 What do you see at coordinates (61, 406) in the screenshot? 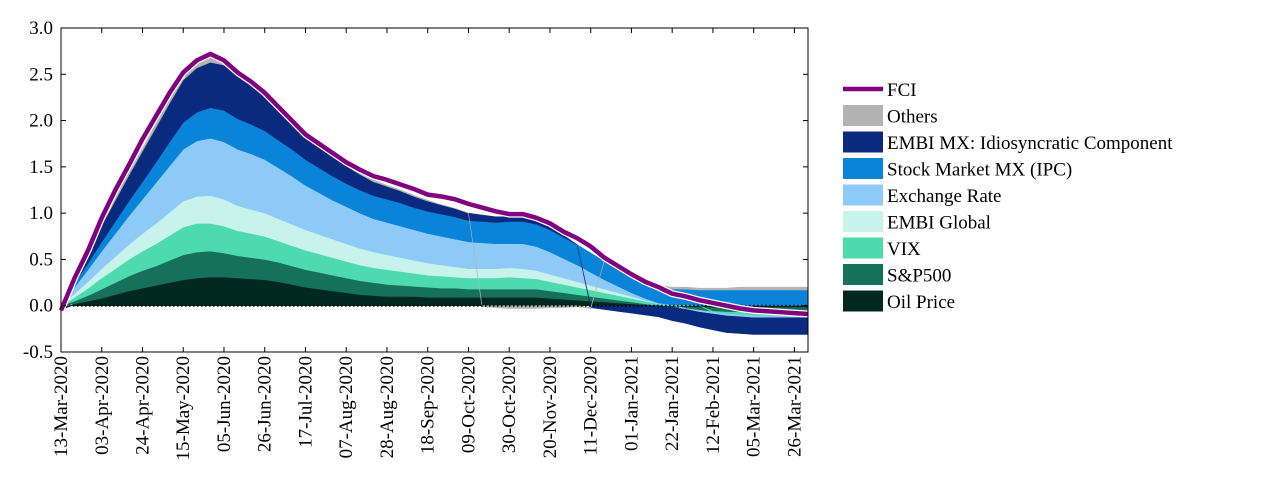
I see `x-tick-label: 13-Mar-2020` at bounding box center [61, 406].